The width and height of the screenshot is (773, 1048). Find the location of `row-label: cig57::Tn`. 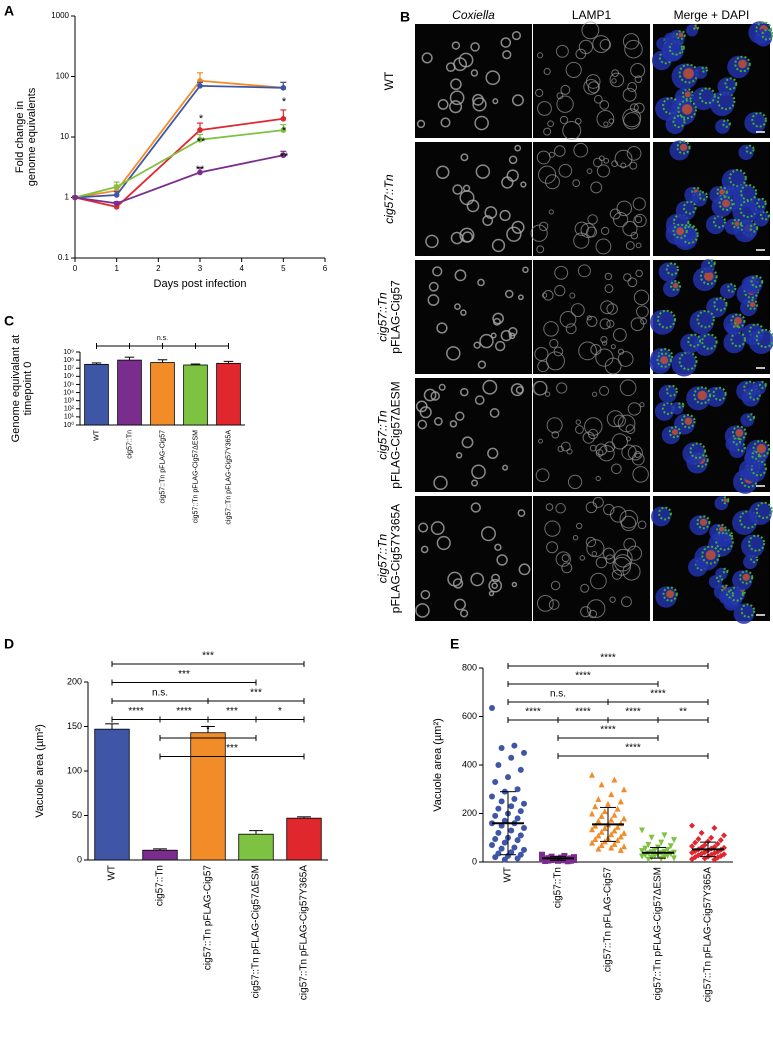

row-label: cig57::Tn is located at coordinates (389, 199).